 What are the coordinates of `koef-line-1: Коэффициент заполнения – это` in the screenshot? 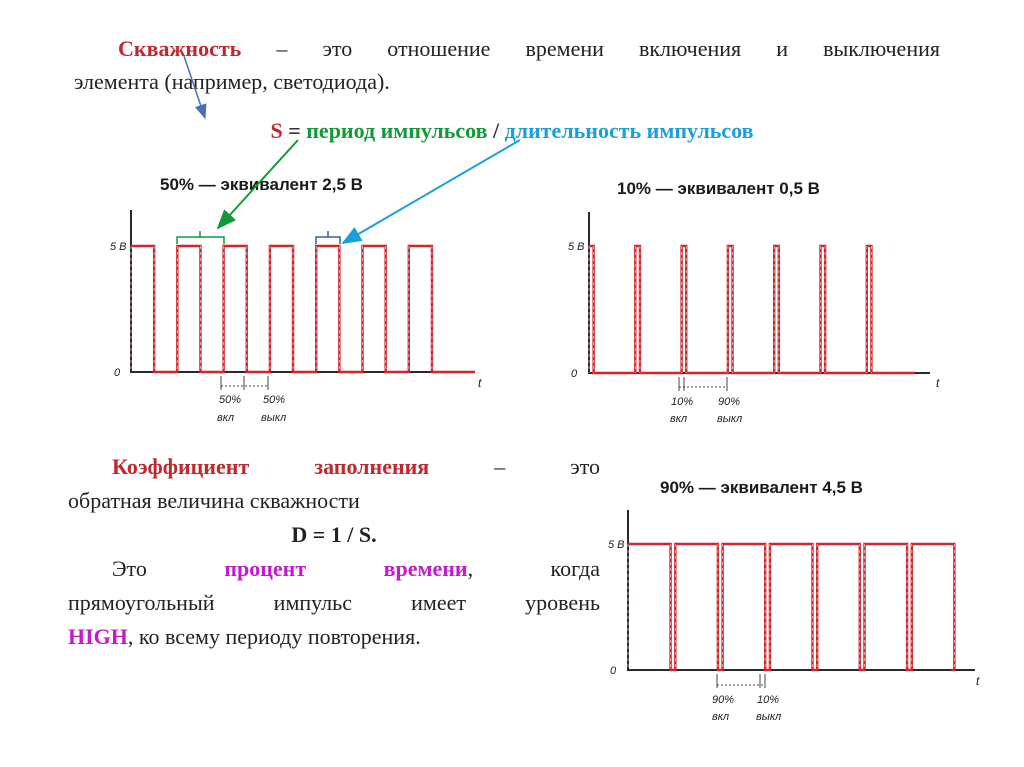 It's located at (334, 467).